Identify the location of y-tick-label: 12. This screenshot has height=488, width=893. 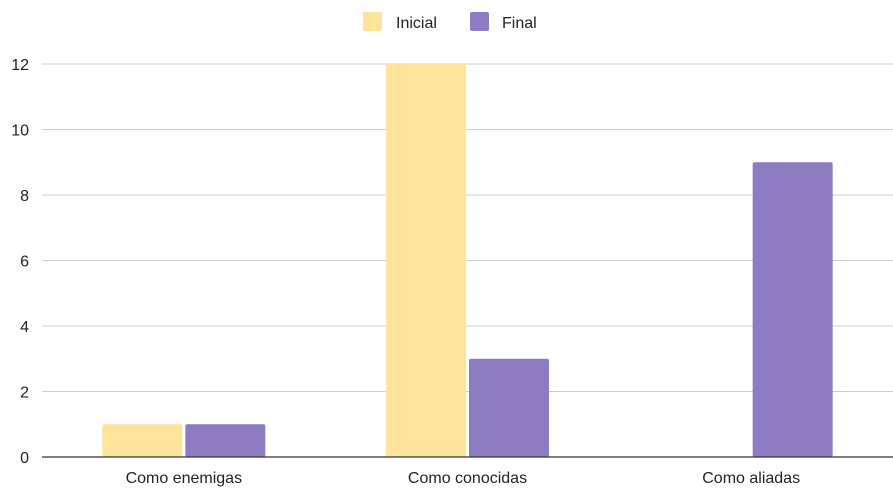
(20, 65).